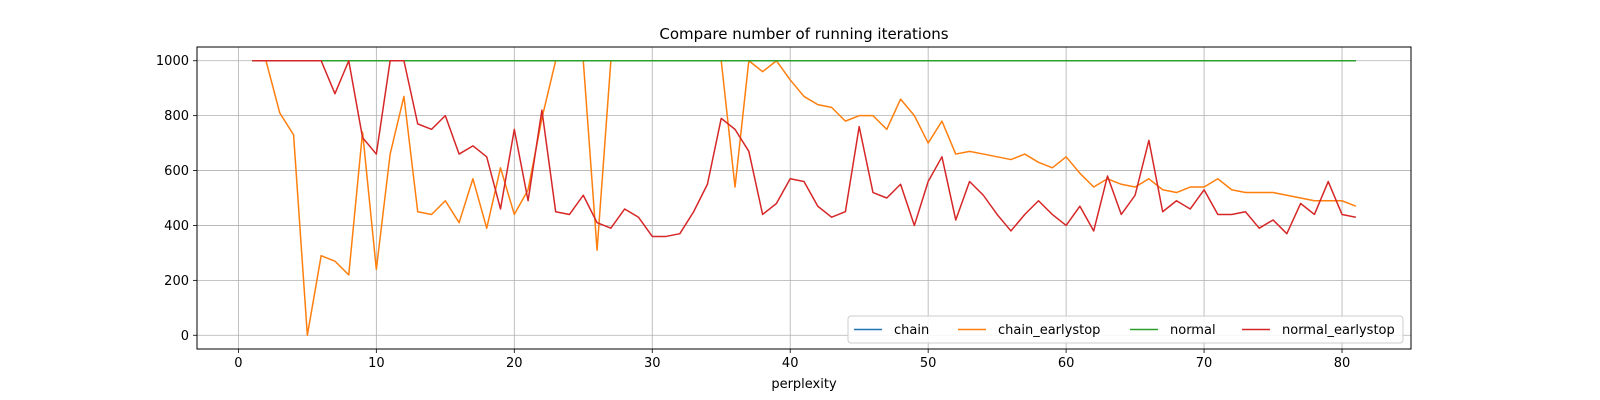 This screenshot has height=400, width=1600. Describe the element at coordinates (804, 384) in the screenshot. I see `x-axis-label: perplexity` at that location.